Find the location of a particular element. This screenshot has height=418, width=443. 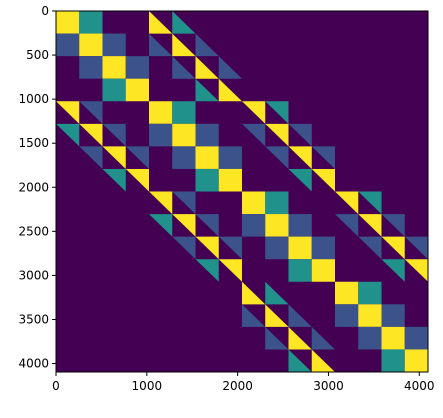

y-tick-label: 2500 is located at coordinates (33, 231).